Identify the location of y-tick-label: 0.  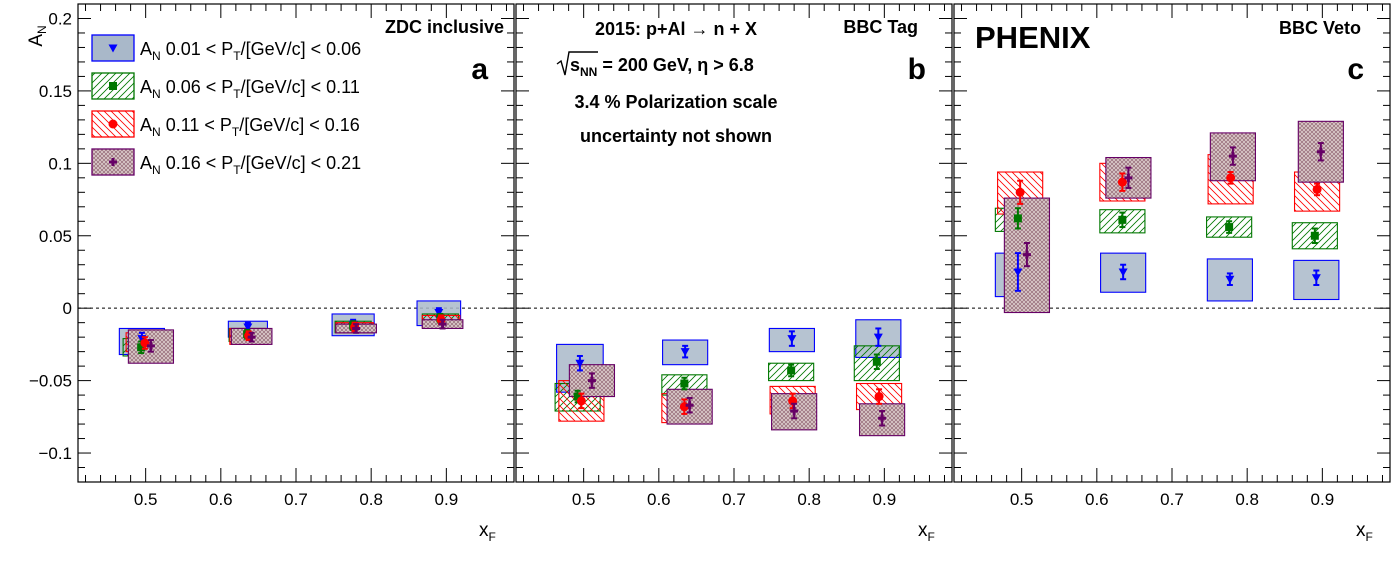
(67, 308).